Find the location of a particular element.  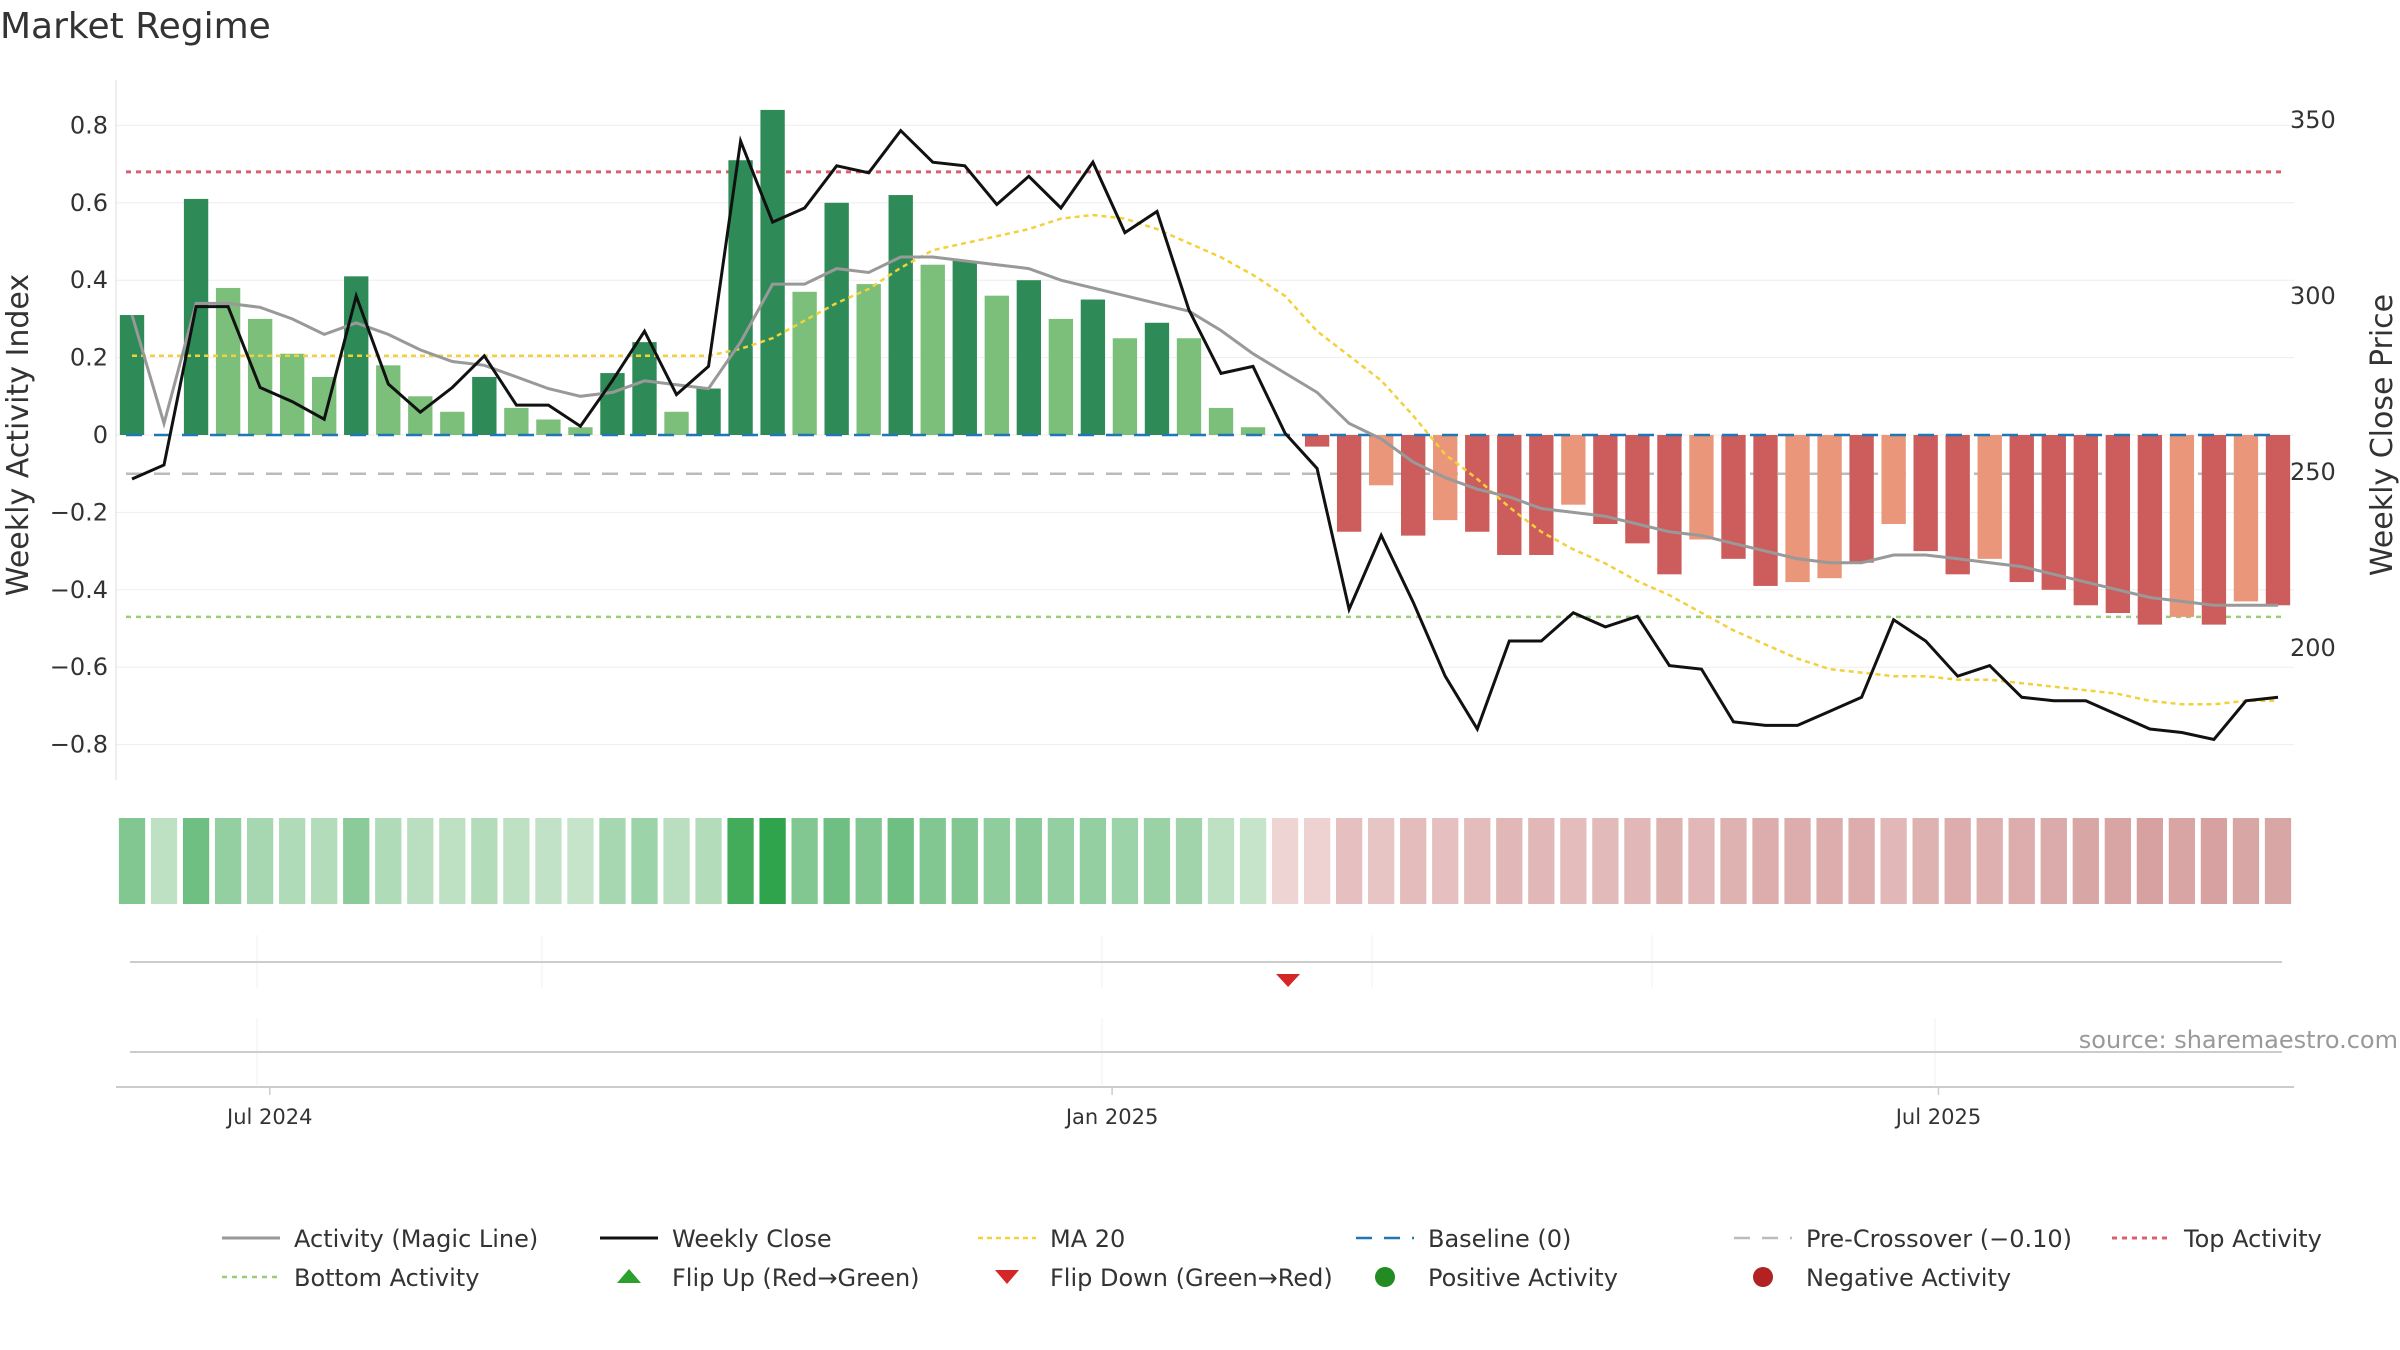

legend-entry: Weekly Close is located at coordinates (716, 1239).